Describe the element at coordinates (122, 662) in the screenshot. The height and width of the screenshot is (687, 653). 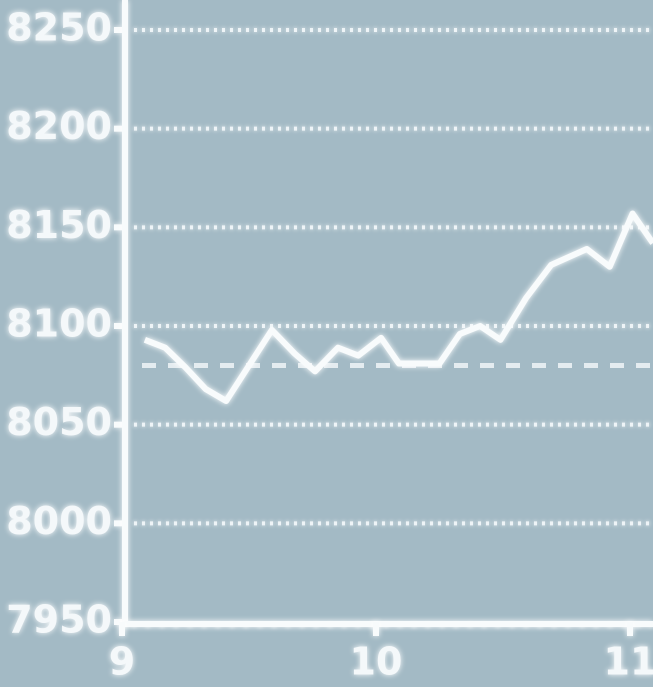
I see `x-tick-label: 9` at that location.